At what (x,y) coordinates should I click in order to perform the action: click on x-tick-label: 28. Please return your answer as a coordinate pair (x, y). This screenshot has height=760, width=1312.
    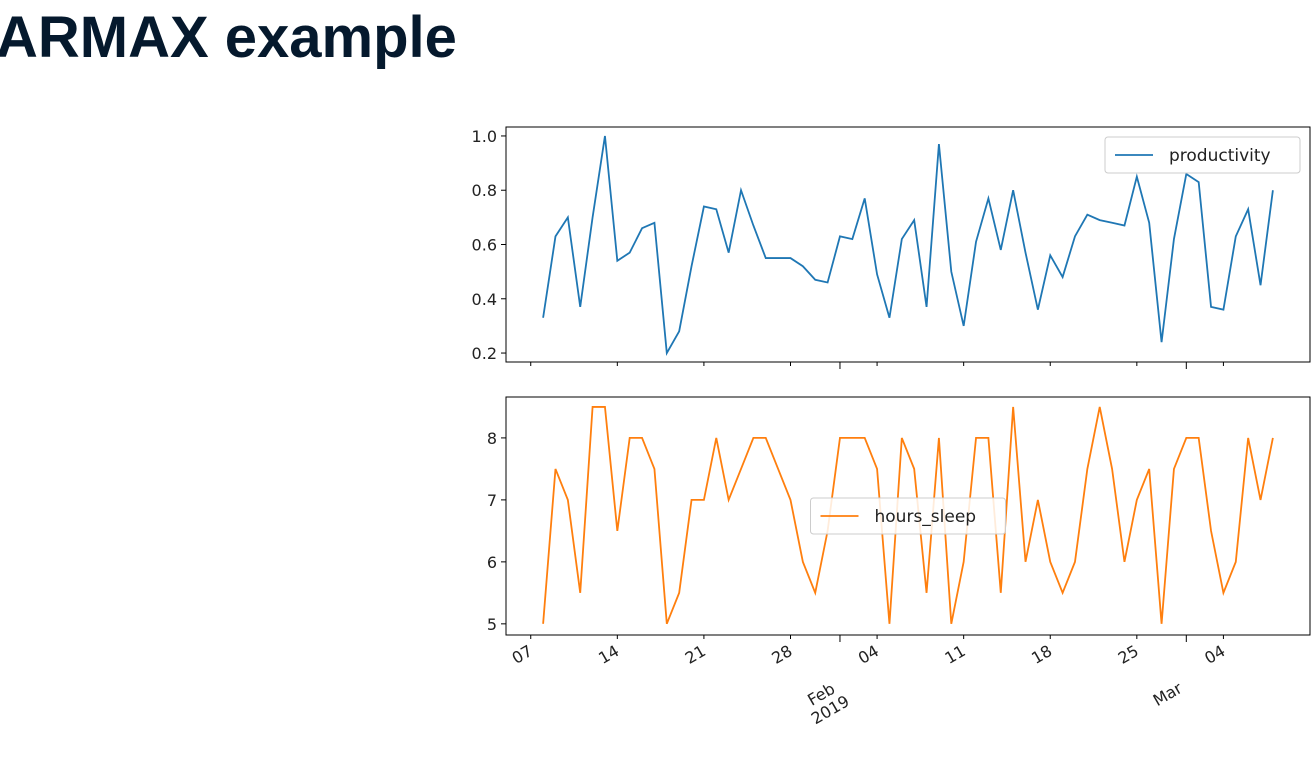
    Looking at the image, I should click on (781, 654).